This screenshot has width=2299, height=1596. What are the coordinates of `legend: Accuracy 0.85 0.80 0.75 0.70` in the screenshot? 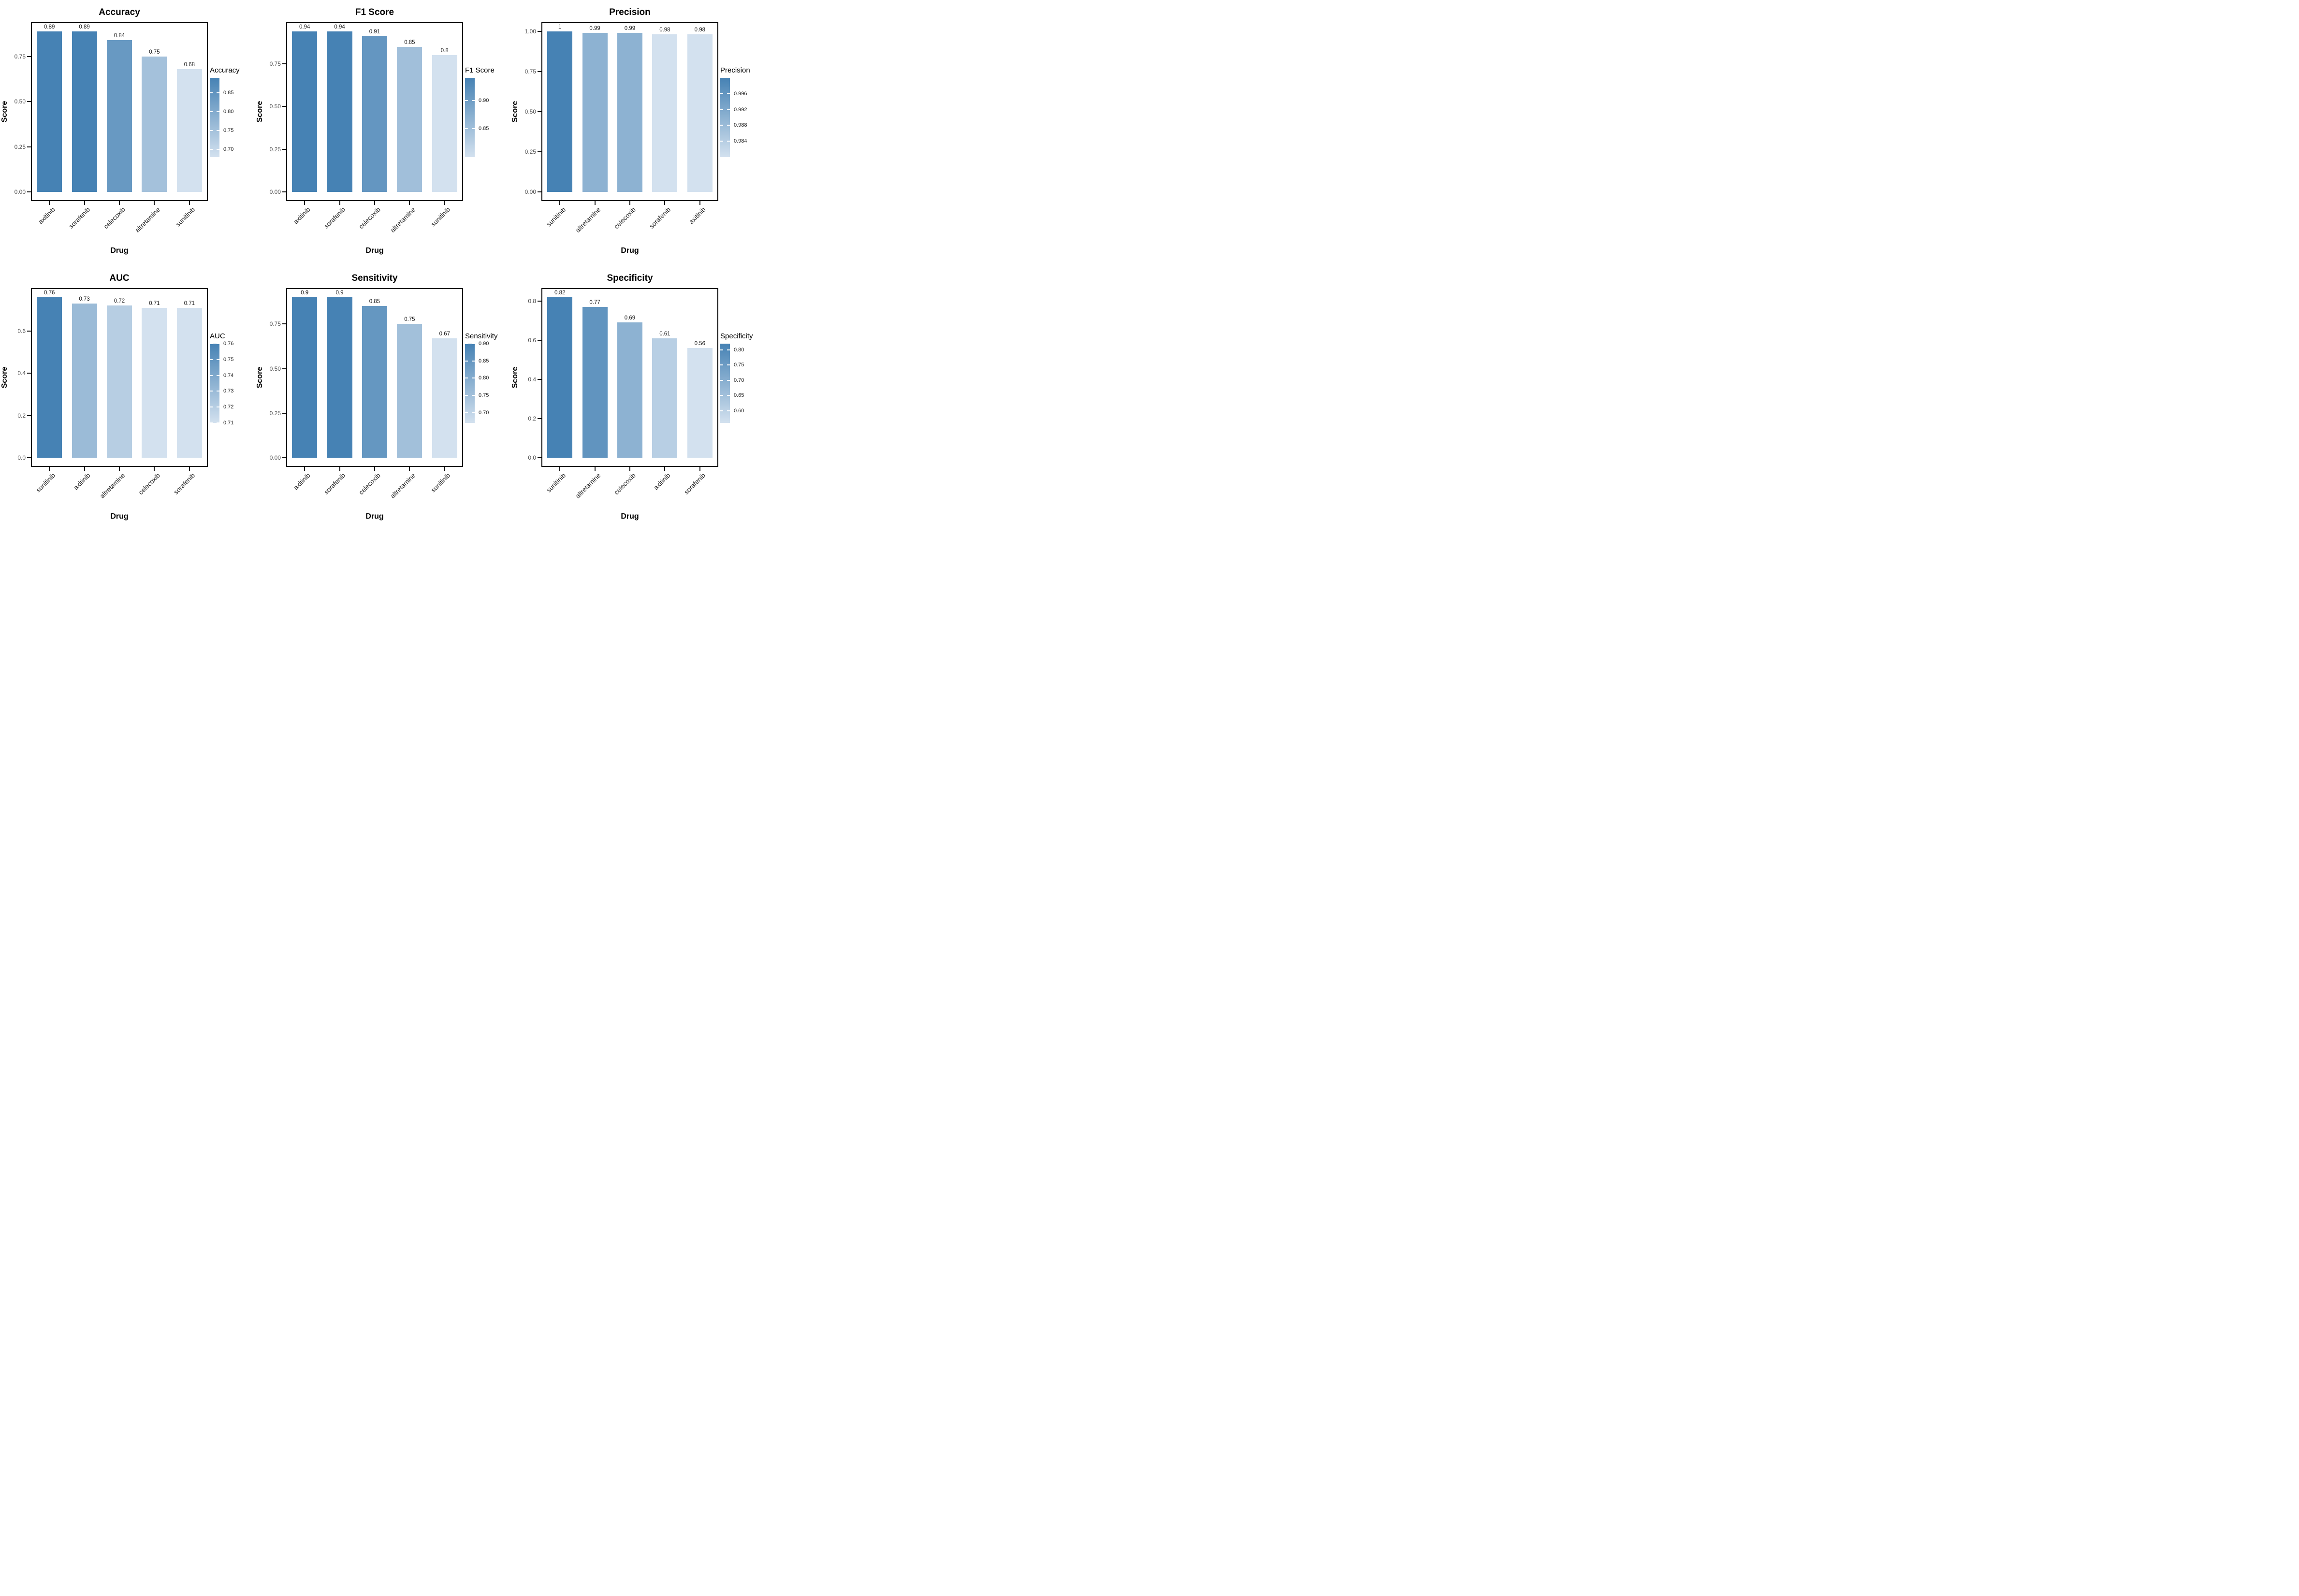 It's located at (231, 111).